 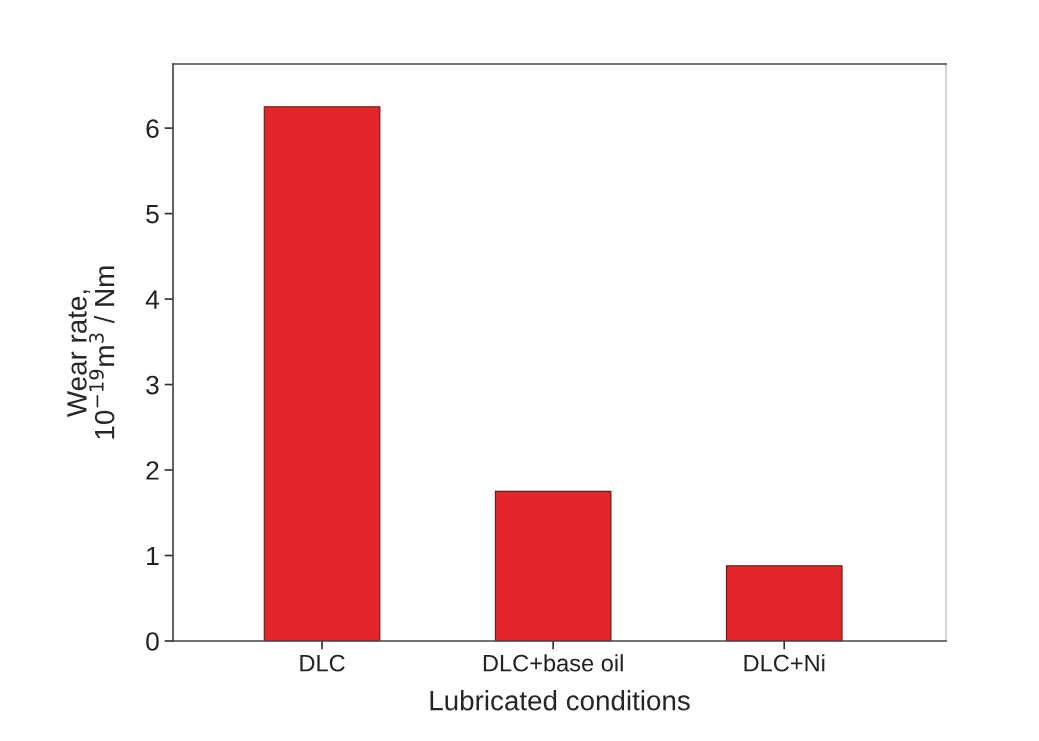 I want to click on x-tick-label: DLC+Ni, so click(x=784, y=663).